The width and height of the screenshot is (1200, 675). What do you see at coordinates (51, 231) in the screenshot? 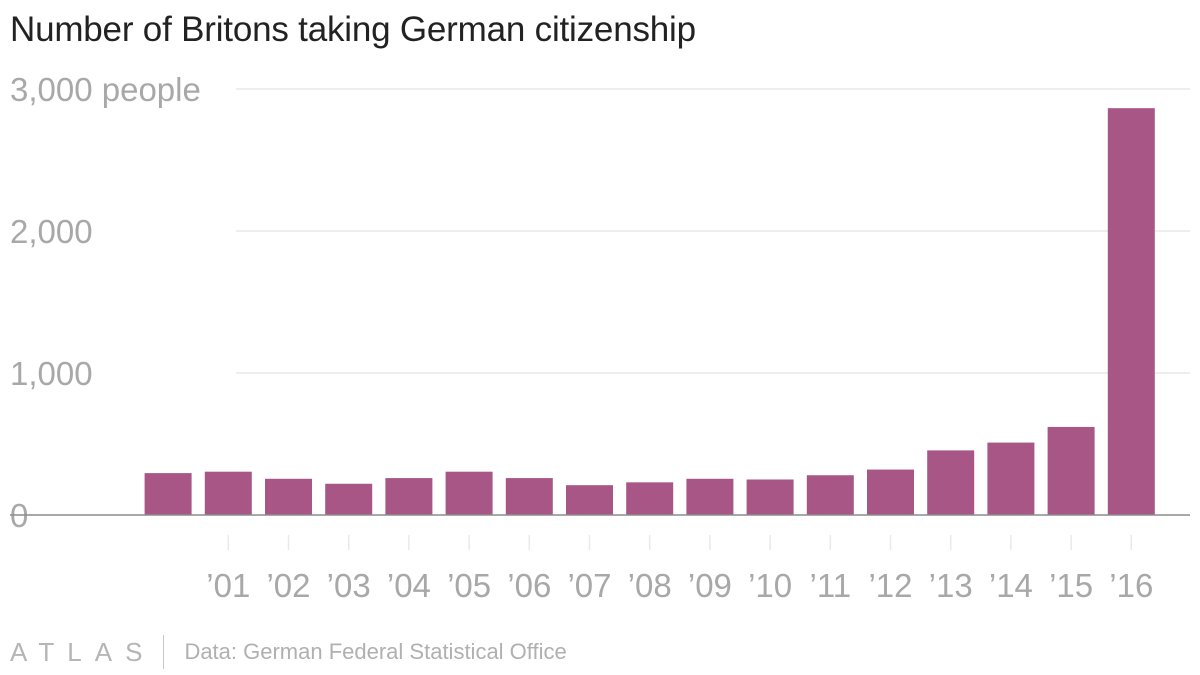
I see `y-tick-label: 2,000` at bounding box center [51, 231].